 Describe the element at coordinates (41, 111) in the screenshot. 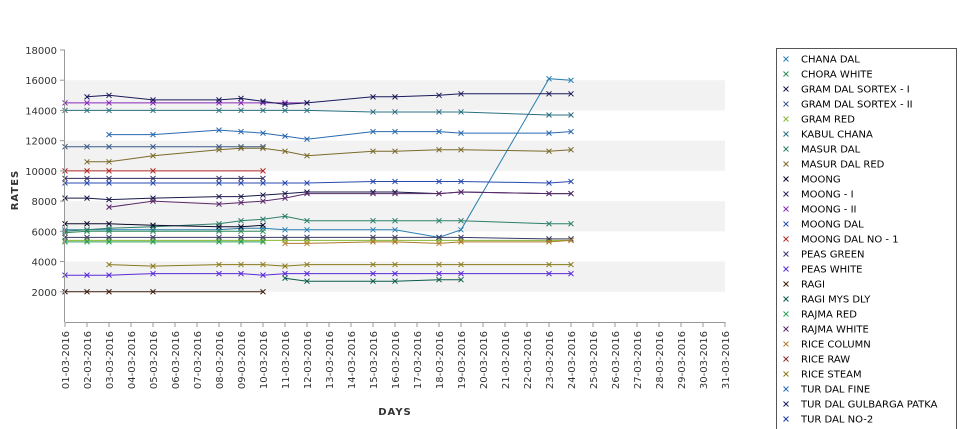

I see `y-tick-label: 14000` at that location.